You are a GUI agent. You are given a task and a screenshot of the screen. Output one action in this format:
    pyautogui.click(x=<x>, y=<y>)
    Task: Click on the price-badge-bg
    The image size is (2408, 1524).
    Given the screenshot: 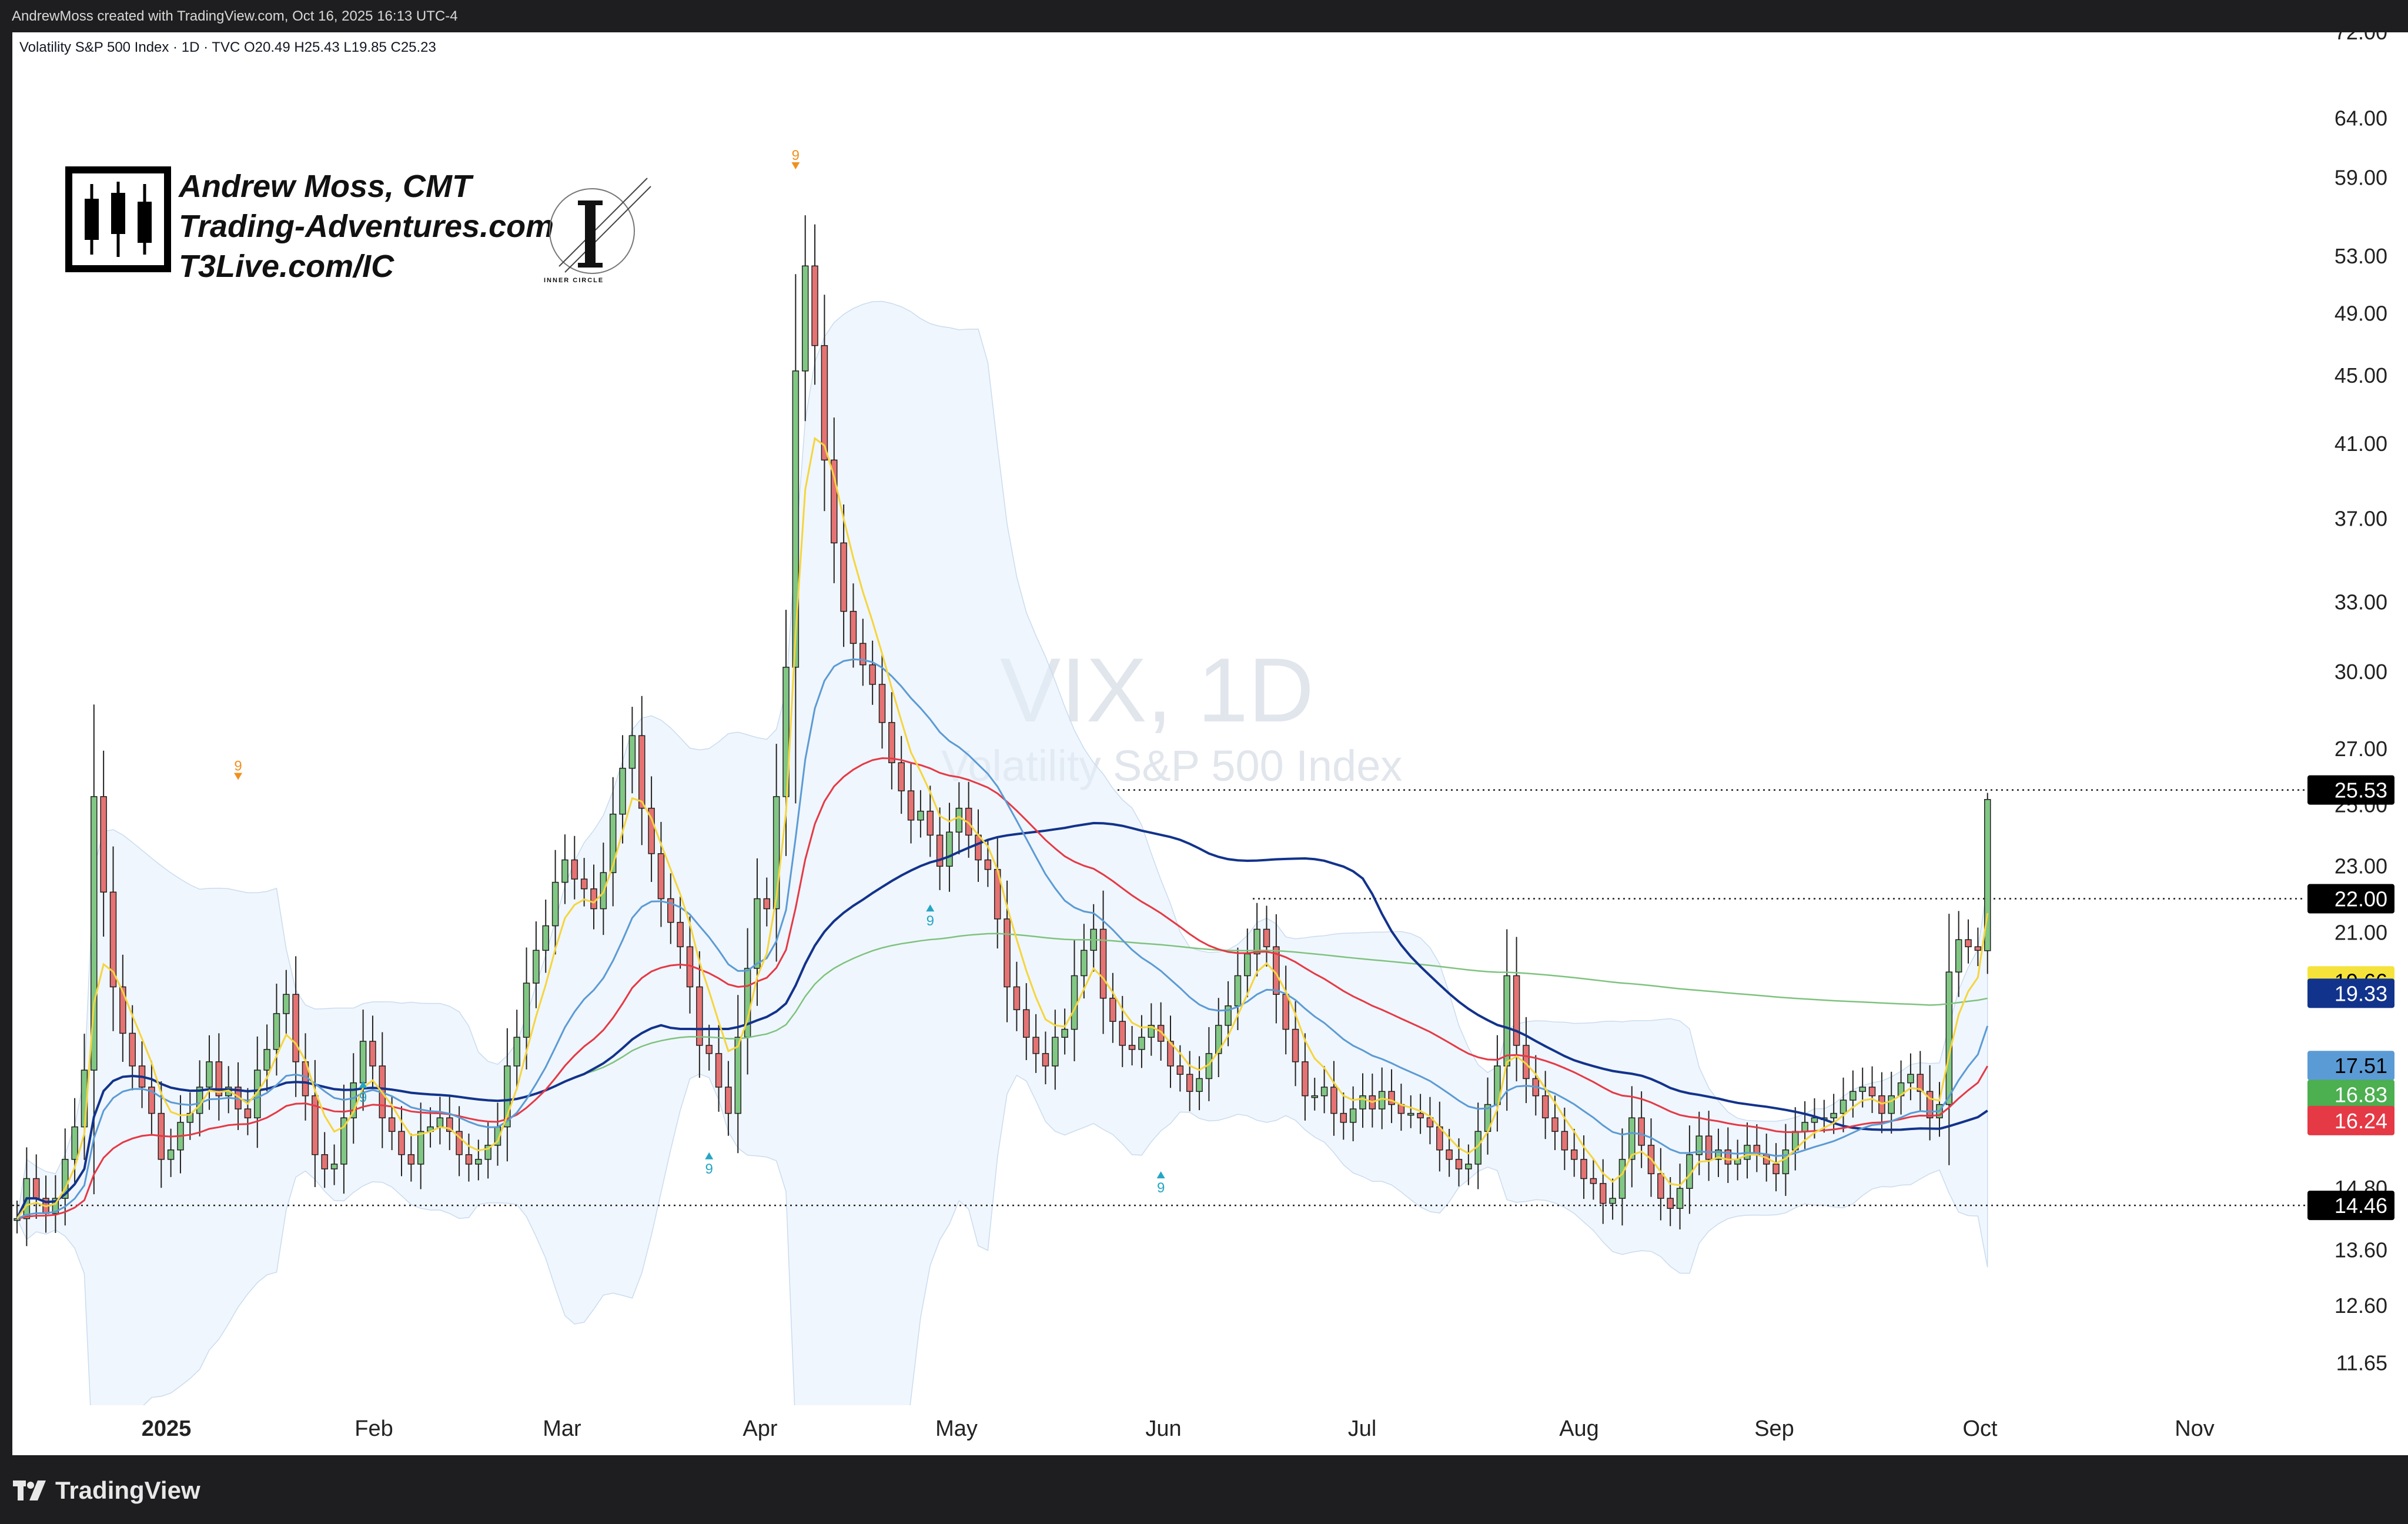 What is the action you would take?
    pyautogui.click(x=2350, y=993)
    